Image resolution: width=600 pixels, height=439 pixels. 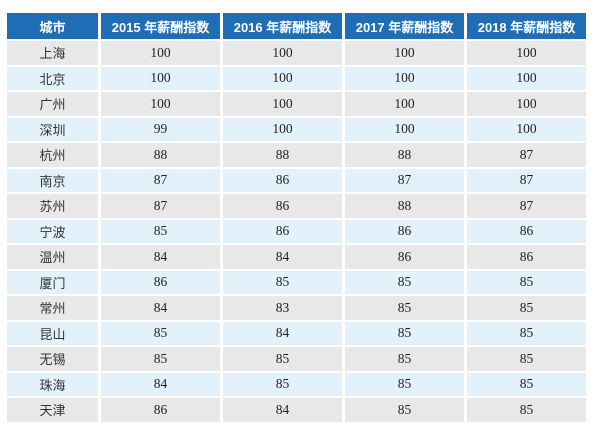 I want to click on city-name-cell: 深圳, so click(x=52, y=129).